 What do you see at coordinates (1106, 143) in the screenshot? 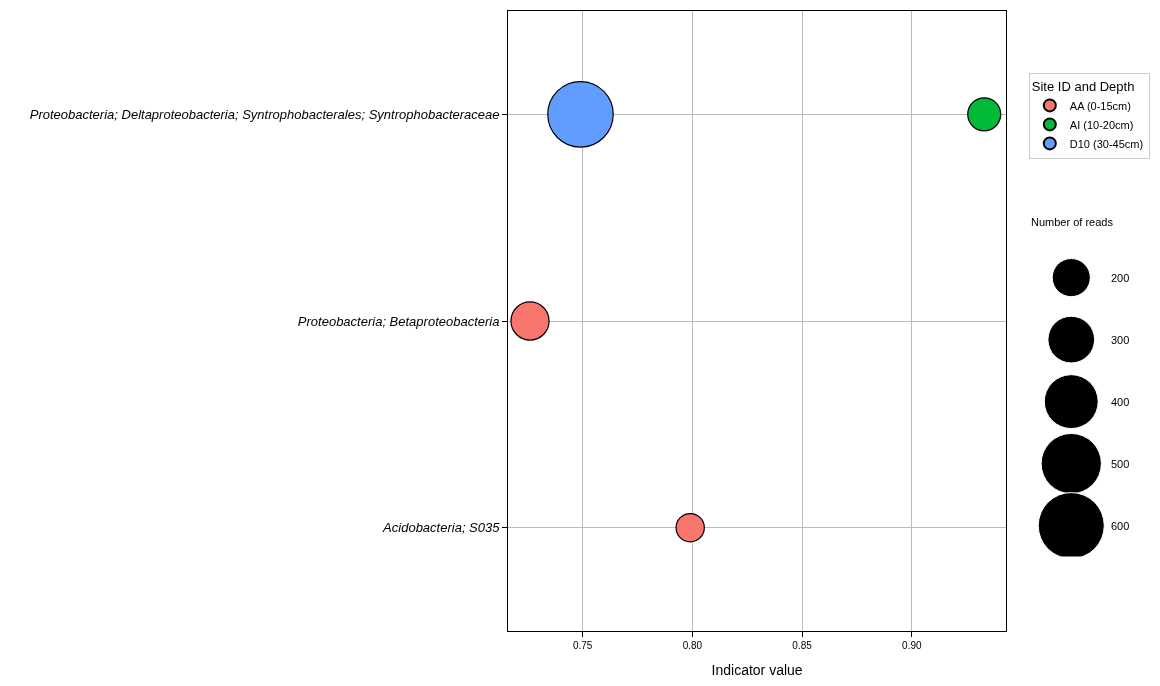
I see `legend-label: D10 (30-45cm)` at bounding box center [1106, 143].